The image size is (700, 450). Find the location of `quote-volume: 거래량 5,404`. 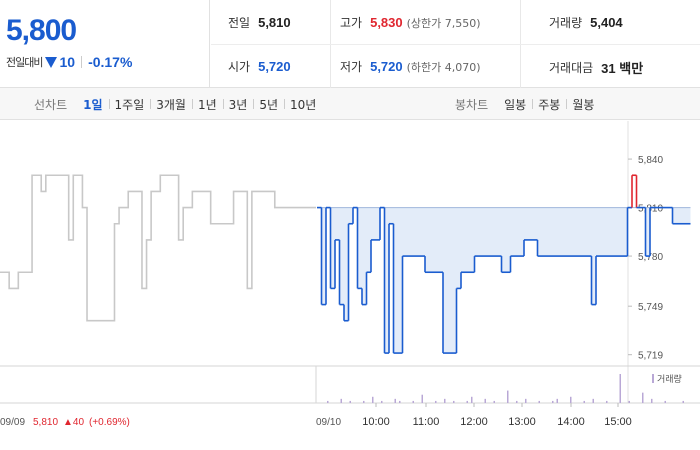

quote-volume: 거래량 5,404 is located at coordinates (586, 22).